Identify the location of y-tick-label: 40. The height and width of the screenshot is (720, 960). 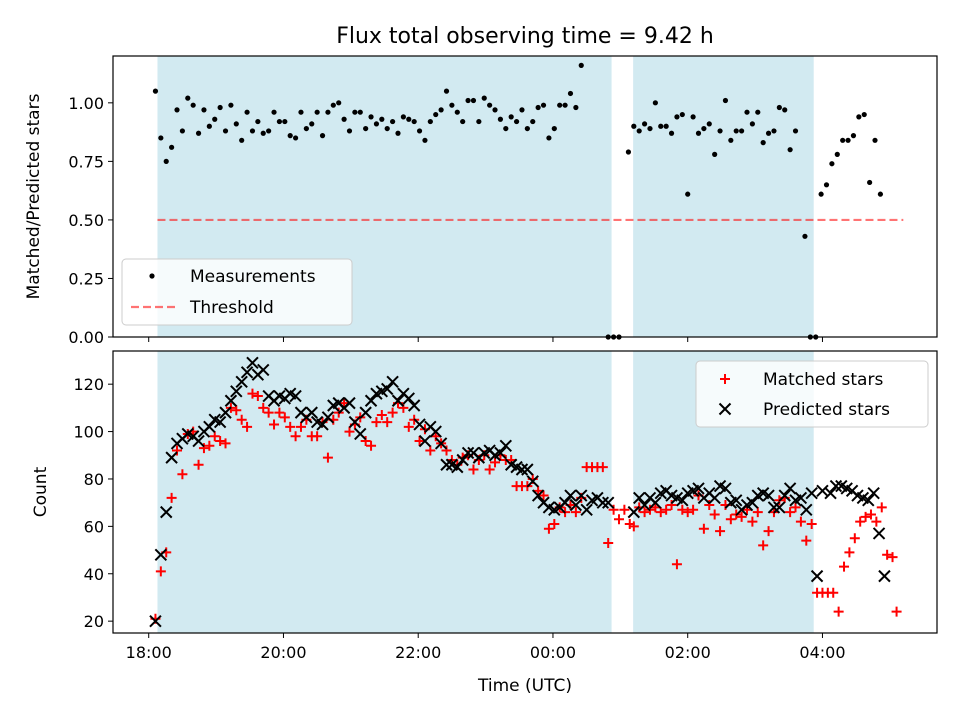
(94, 574).